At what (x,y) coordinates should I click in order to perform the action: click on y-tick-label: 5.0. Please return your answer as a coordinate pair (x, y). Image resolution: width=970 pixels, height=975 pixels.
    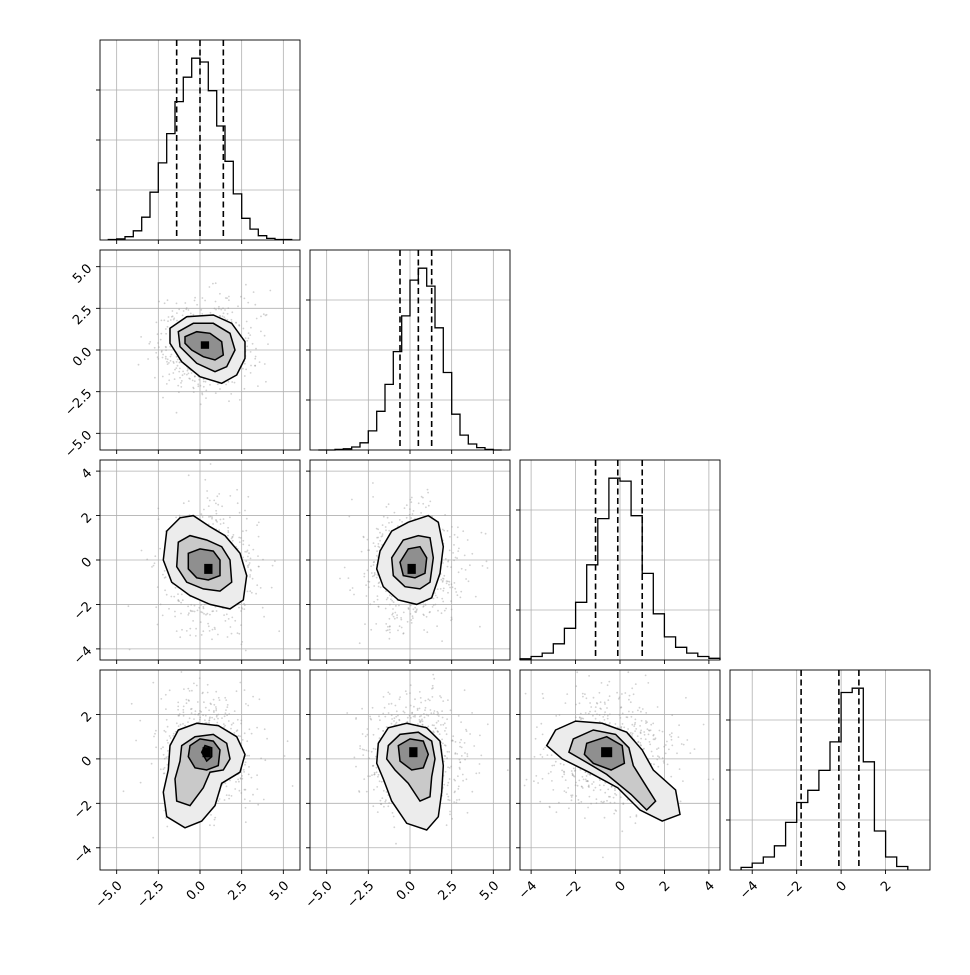
    Looking at the image, I should click on (82, 273).